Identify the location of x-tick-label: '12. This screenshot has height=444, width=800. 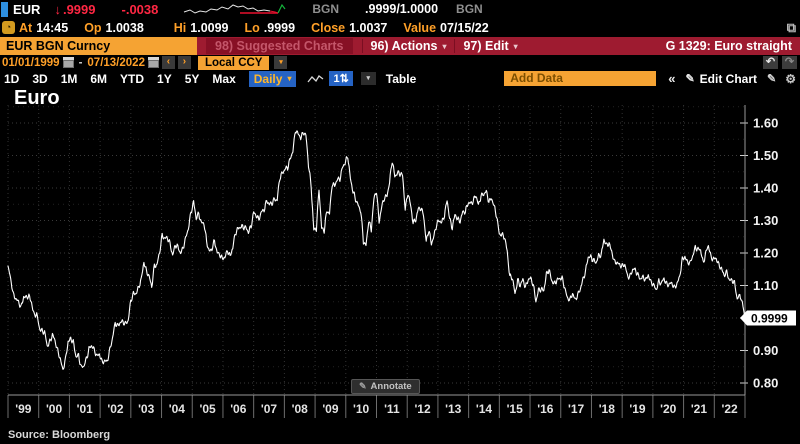
(422, 409).